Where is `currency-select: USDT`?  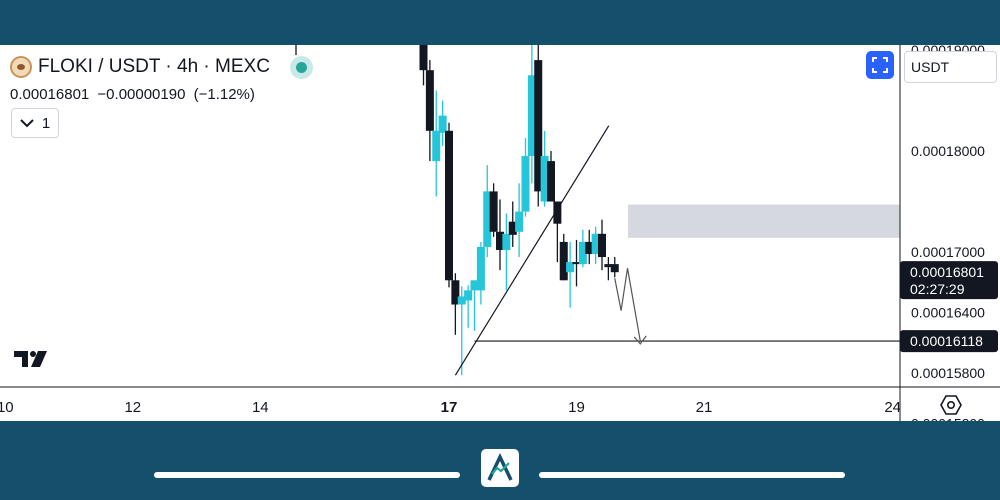
currency-select: USDT is located at coordinates (950, 67).